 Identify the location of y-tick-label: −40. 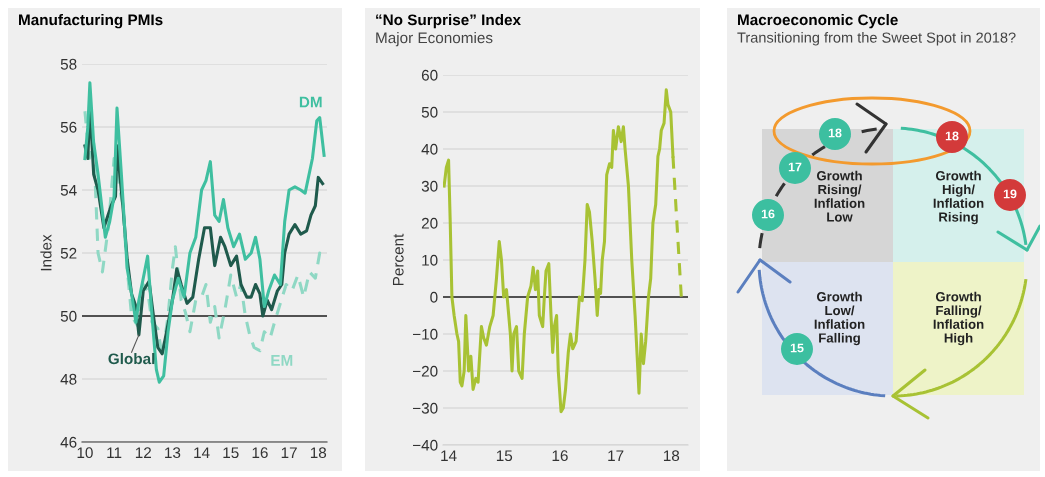
(425, 445).